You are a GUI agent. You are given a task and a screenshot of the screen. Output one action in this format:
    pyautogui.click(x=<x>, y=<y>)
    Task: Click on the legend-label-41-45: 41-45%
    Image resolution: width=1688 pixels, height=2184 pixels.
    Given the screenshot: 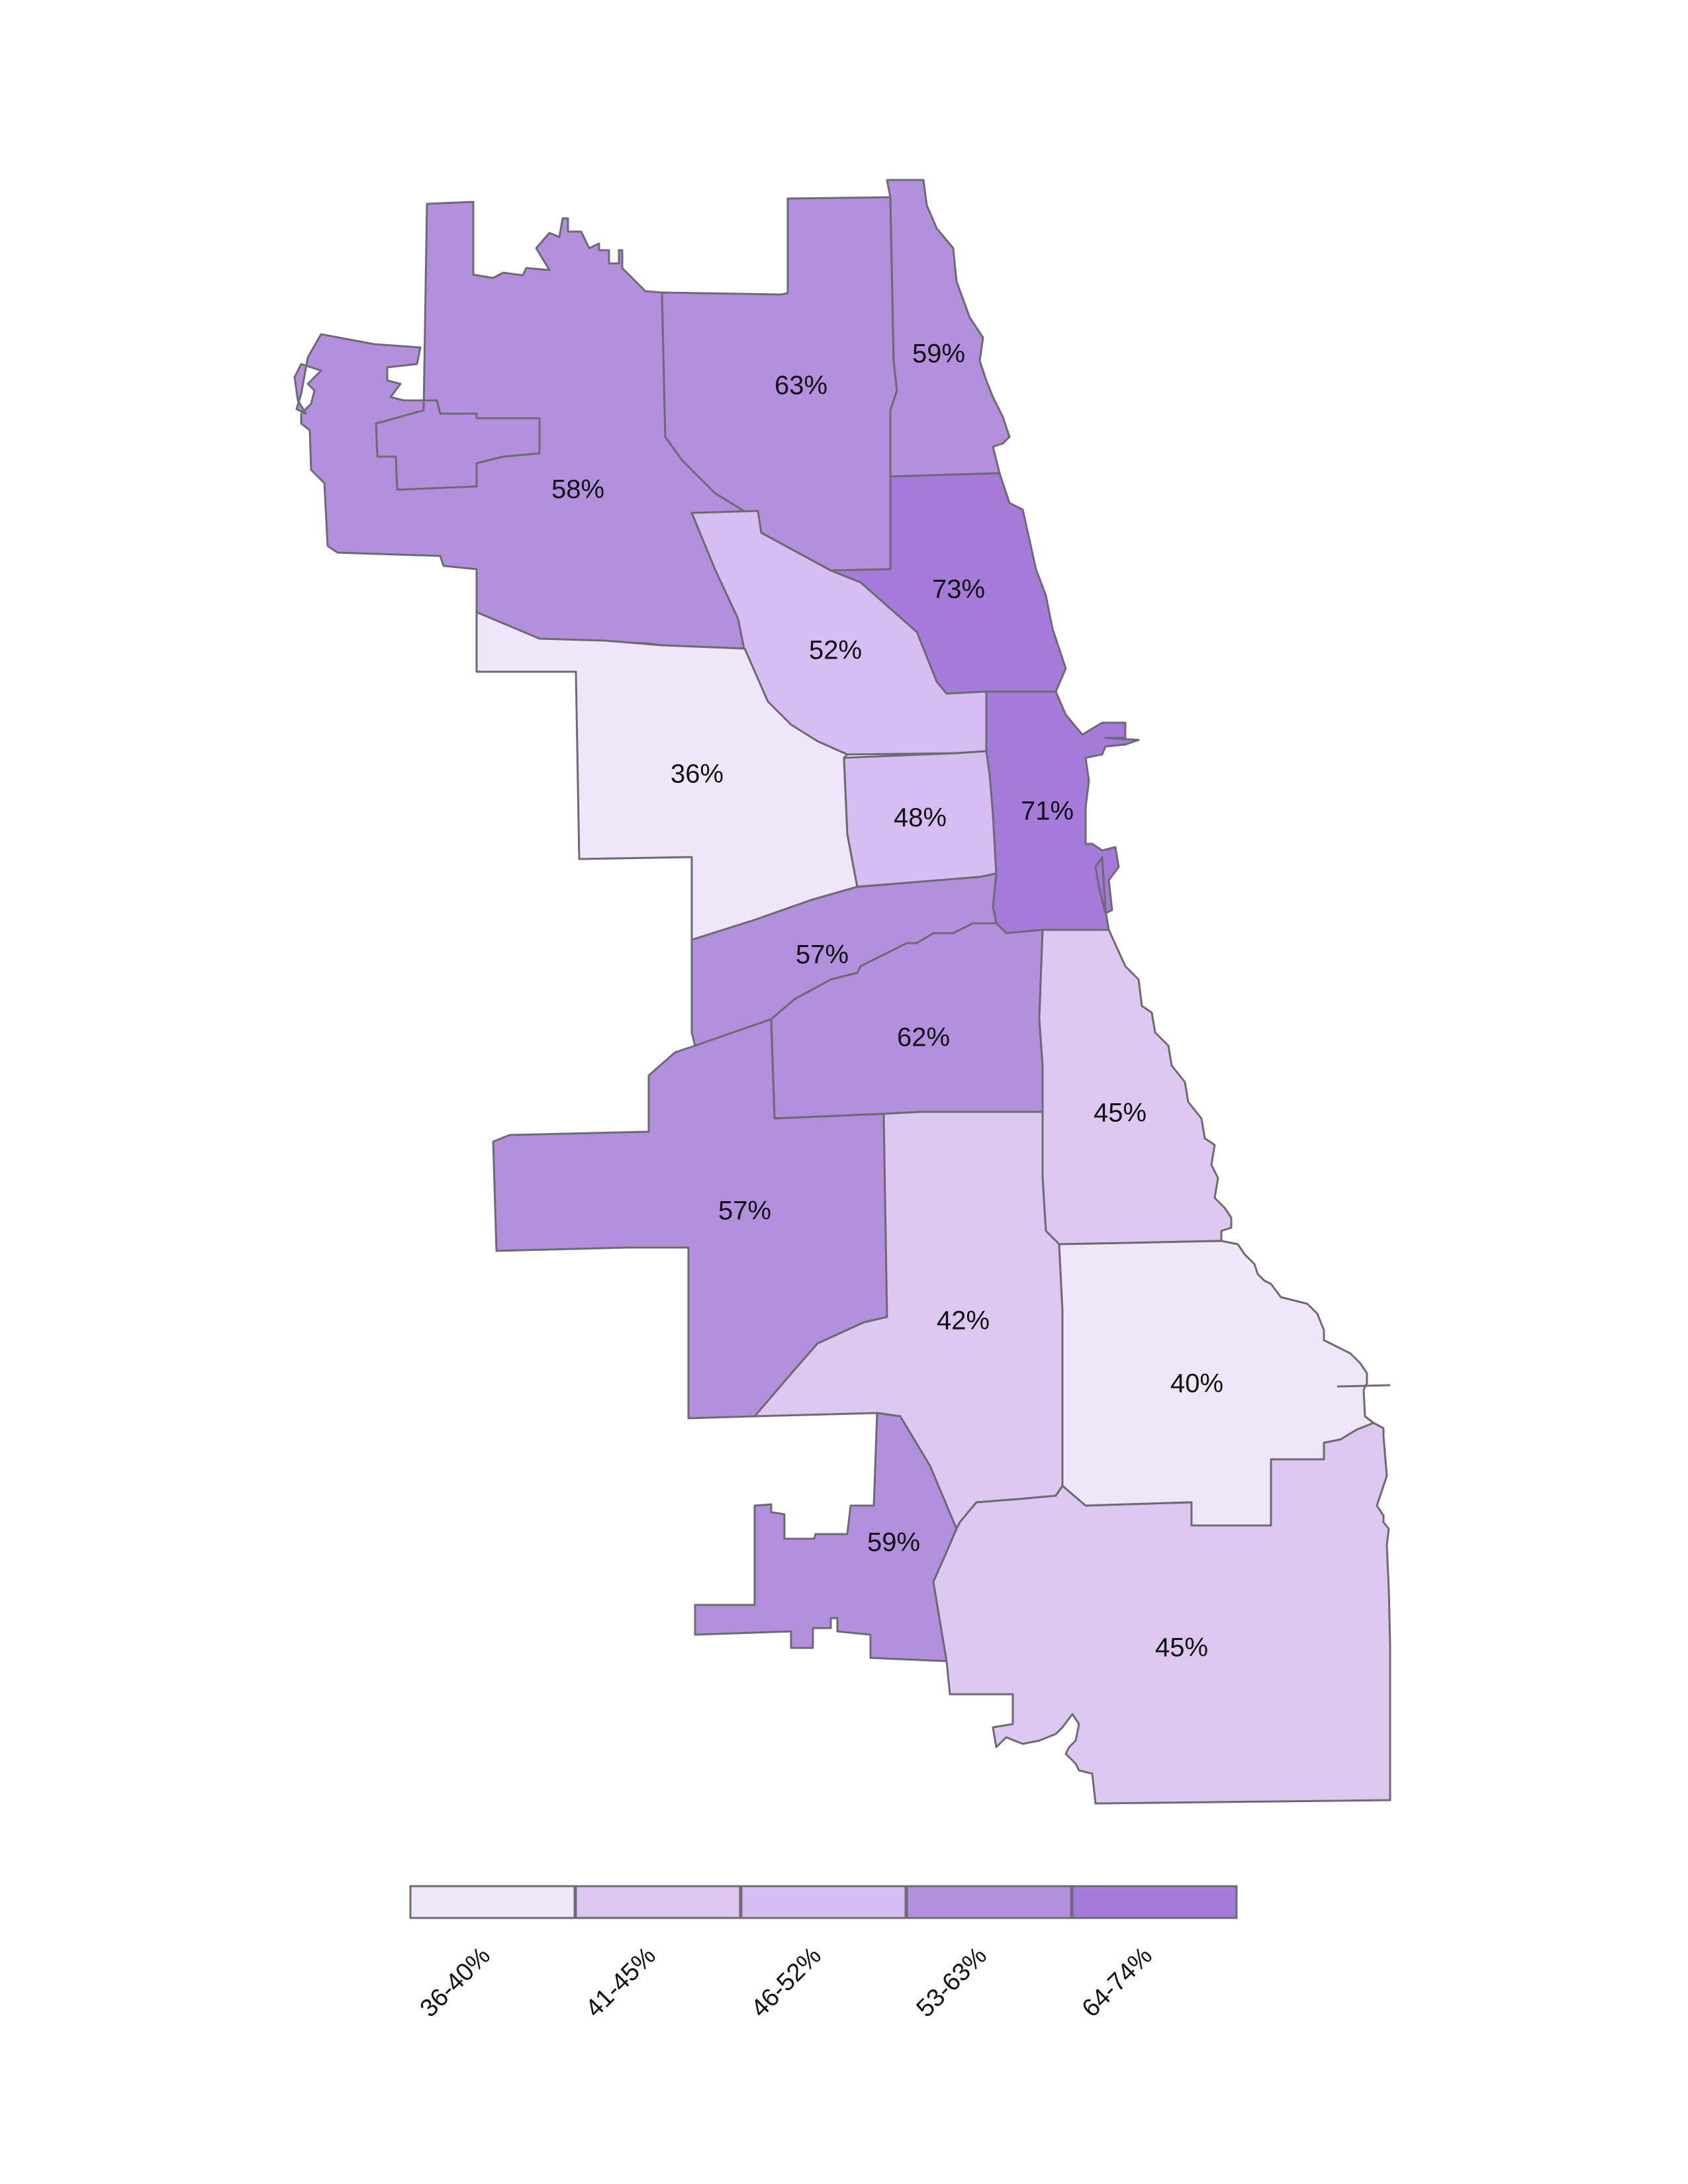 What is the action you would take?
    pyautogui.click(x=621, y=1982)
    